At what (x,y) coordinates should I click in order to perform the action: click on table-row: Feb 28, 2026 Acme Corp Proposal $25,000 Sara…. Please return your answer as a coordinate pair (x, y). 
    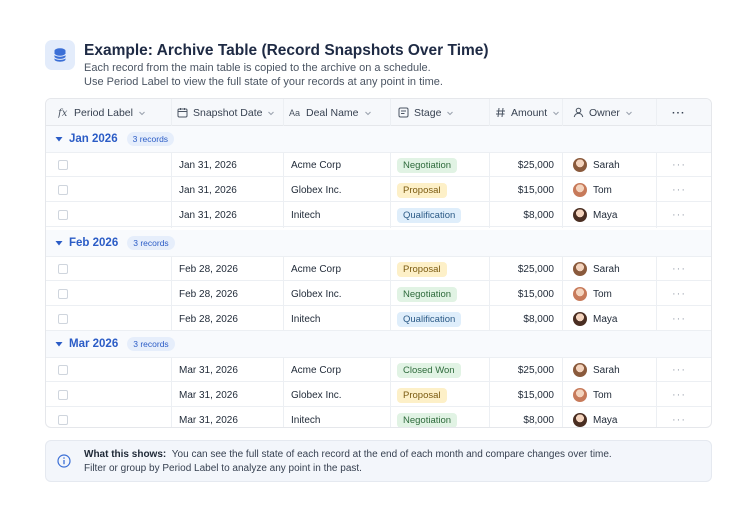
    Looking at the image, I should click on (378, 269).